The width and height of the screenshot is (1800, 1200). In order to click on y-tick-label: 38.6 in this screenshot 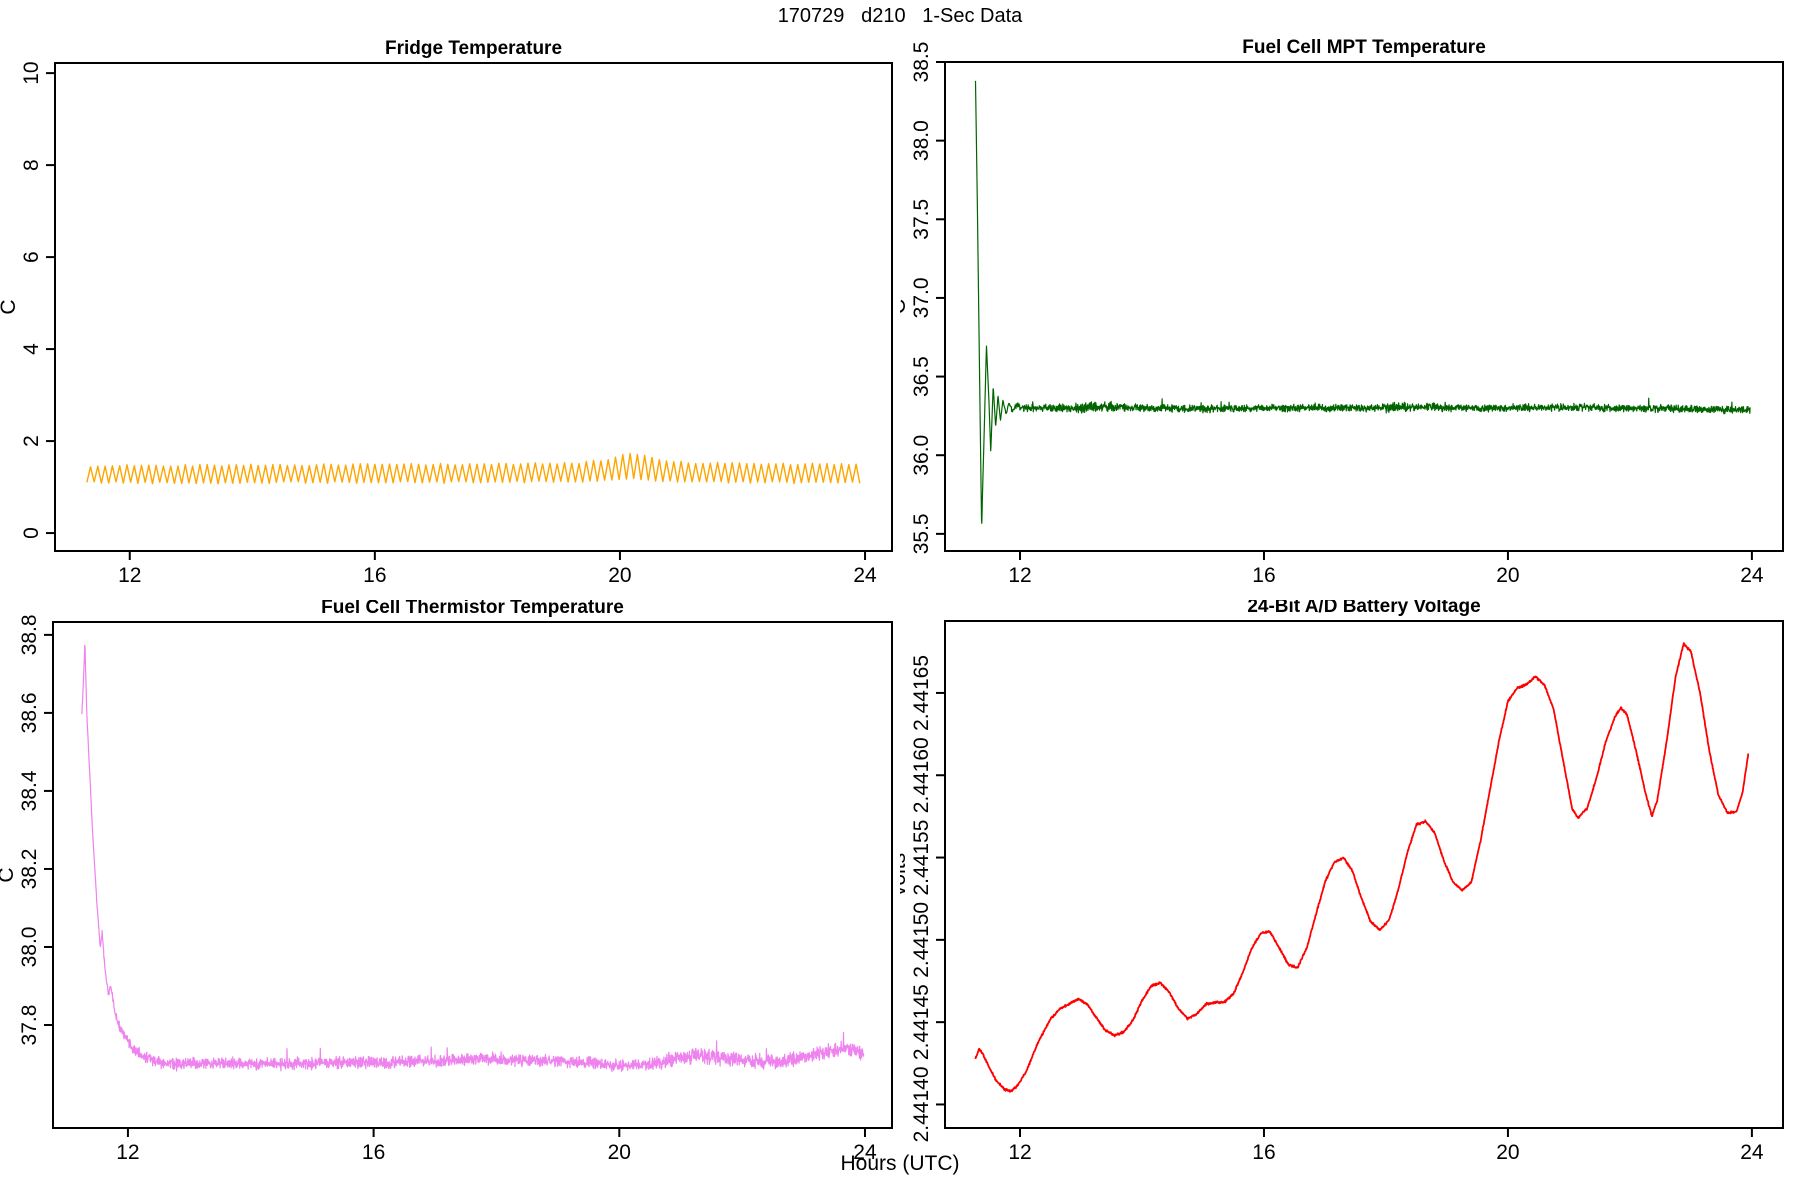, I will do `click(29, 712)`.